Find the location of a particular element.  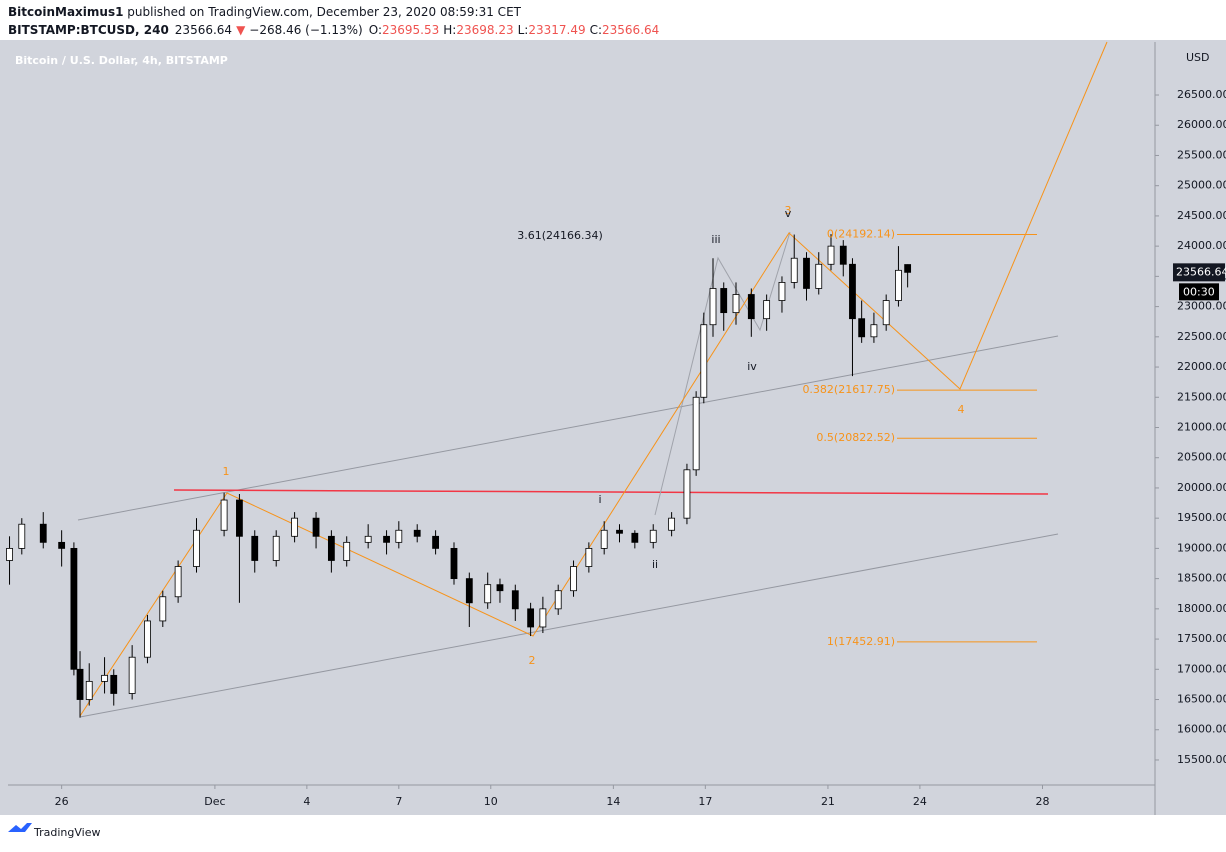

y-tick-label: 24500.00 is located at coordinates (1201, 215).